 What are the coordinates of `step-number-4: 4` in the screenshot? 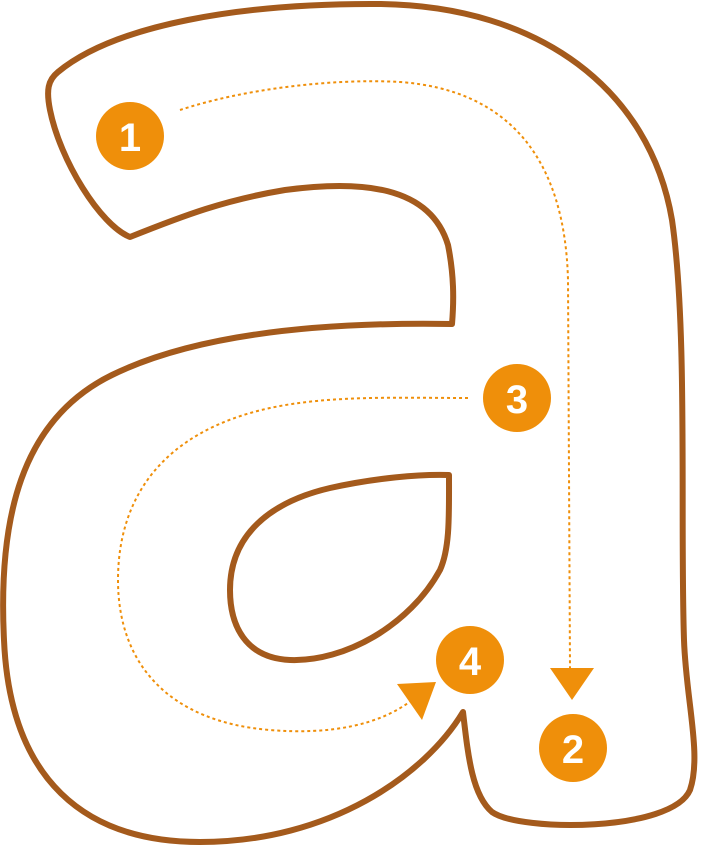 It's located at (470, 662).